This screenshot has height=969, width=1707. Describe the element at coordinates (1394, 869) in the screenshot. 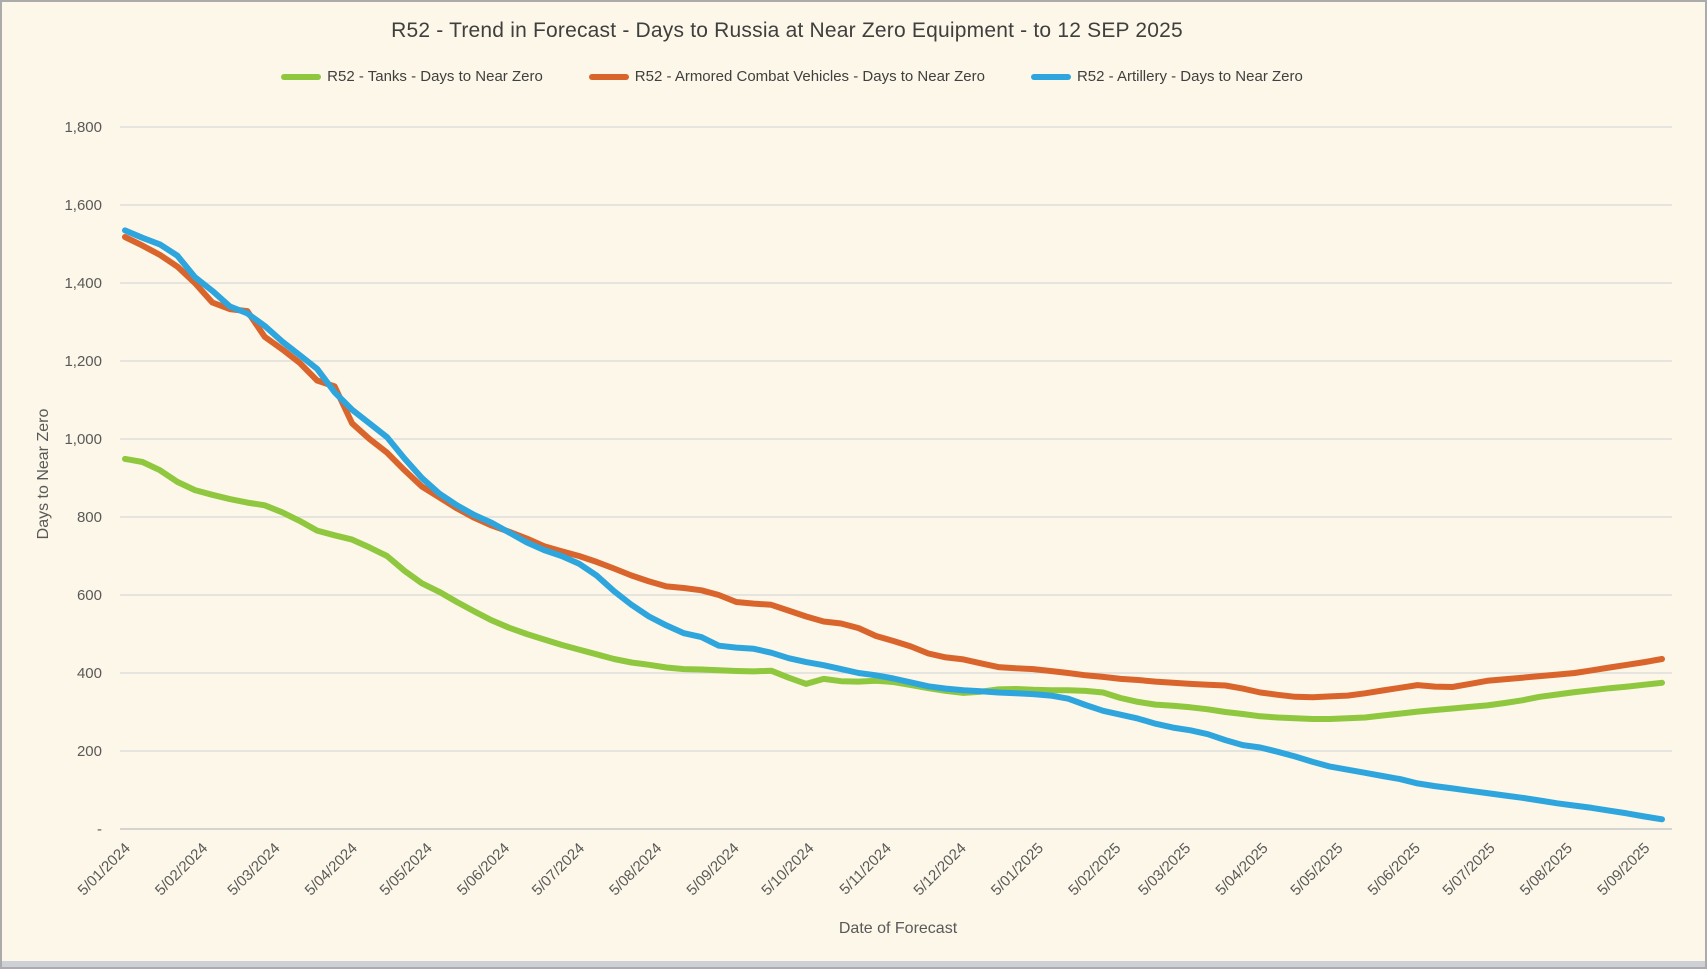

I see `x-tick-label: 5/06/2025` at that location.